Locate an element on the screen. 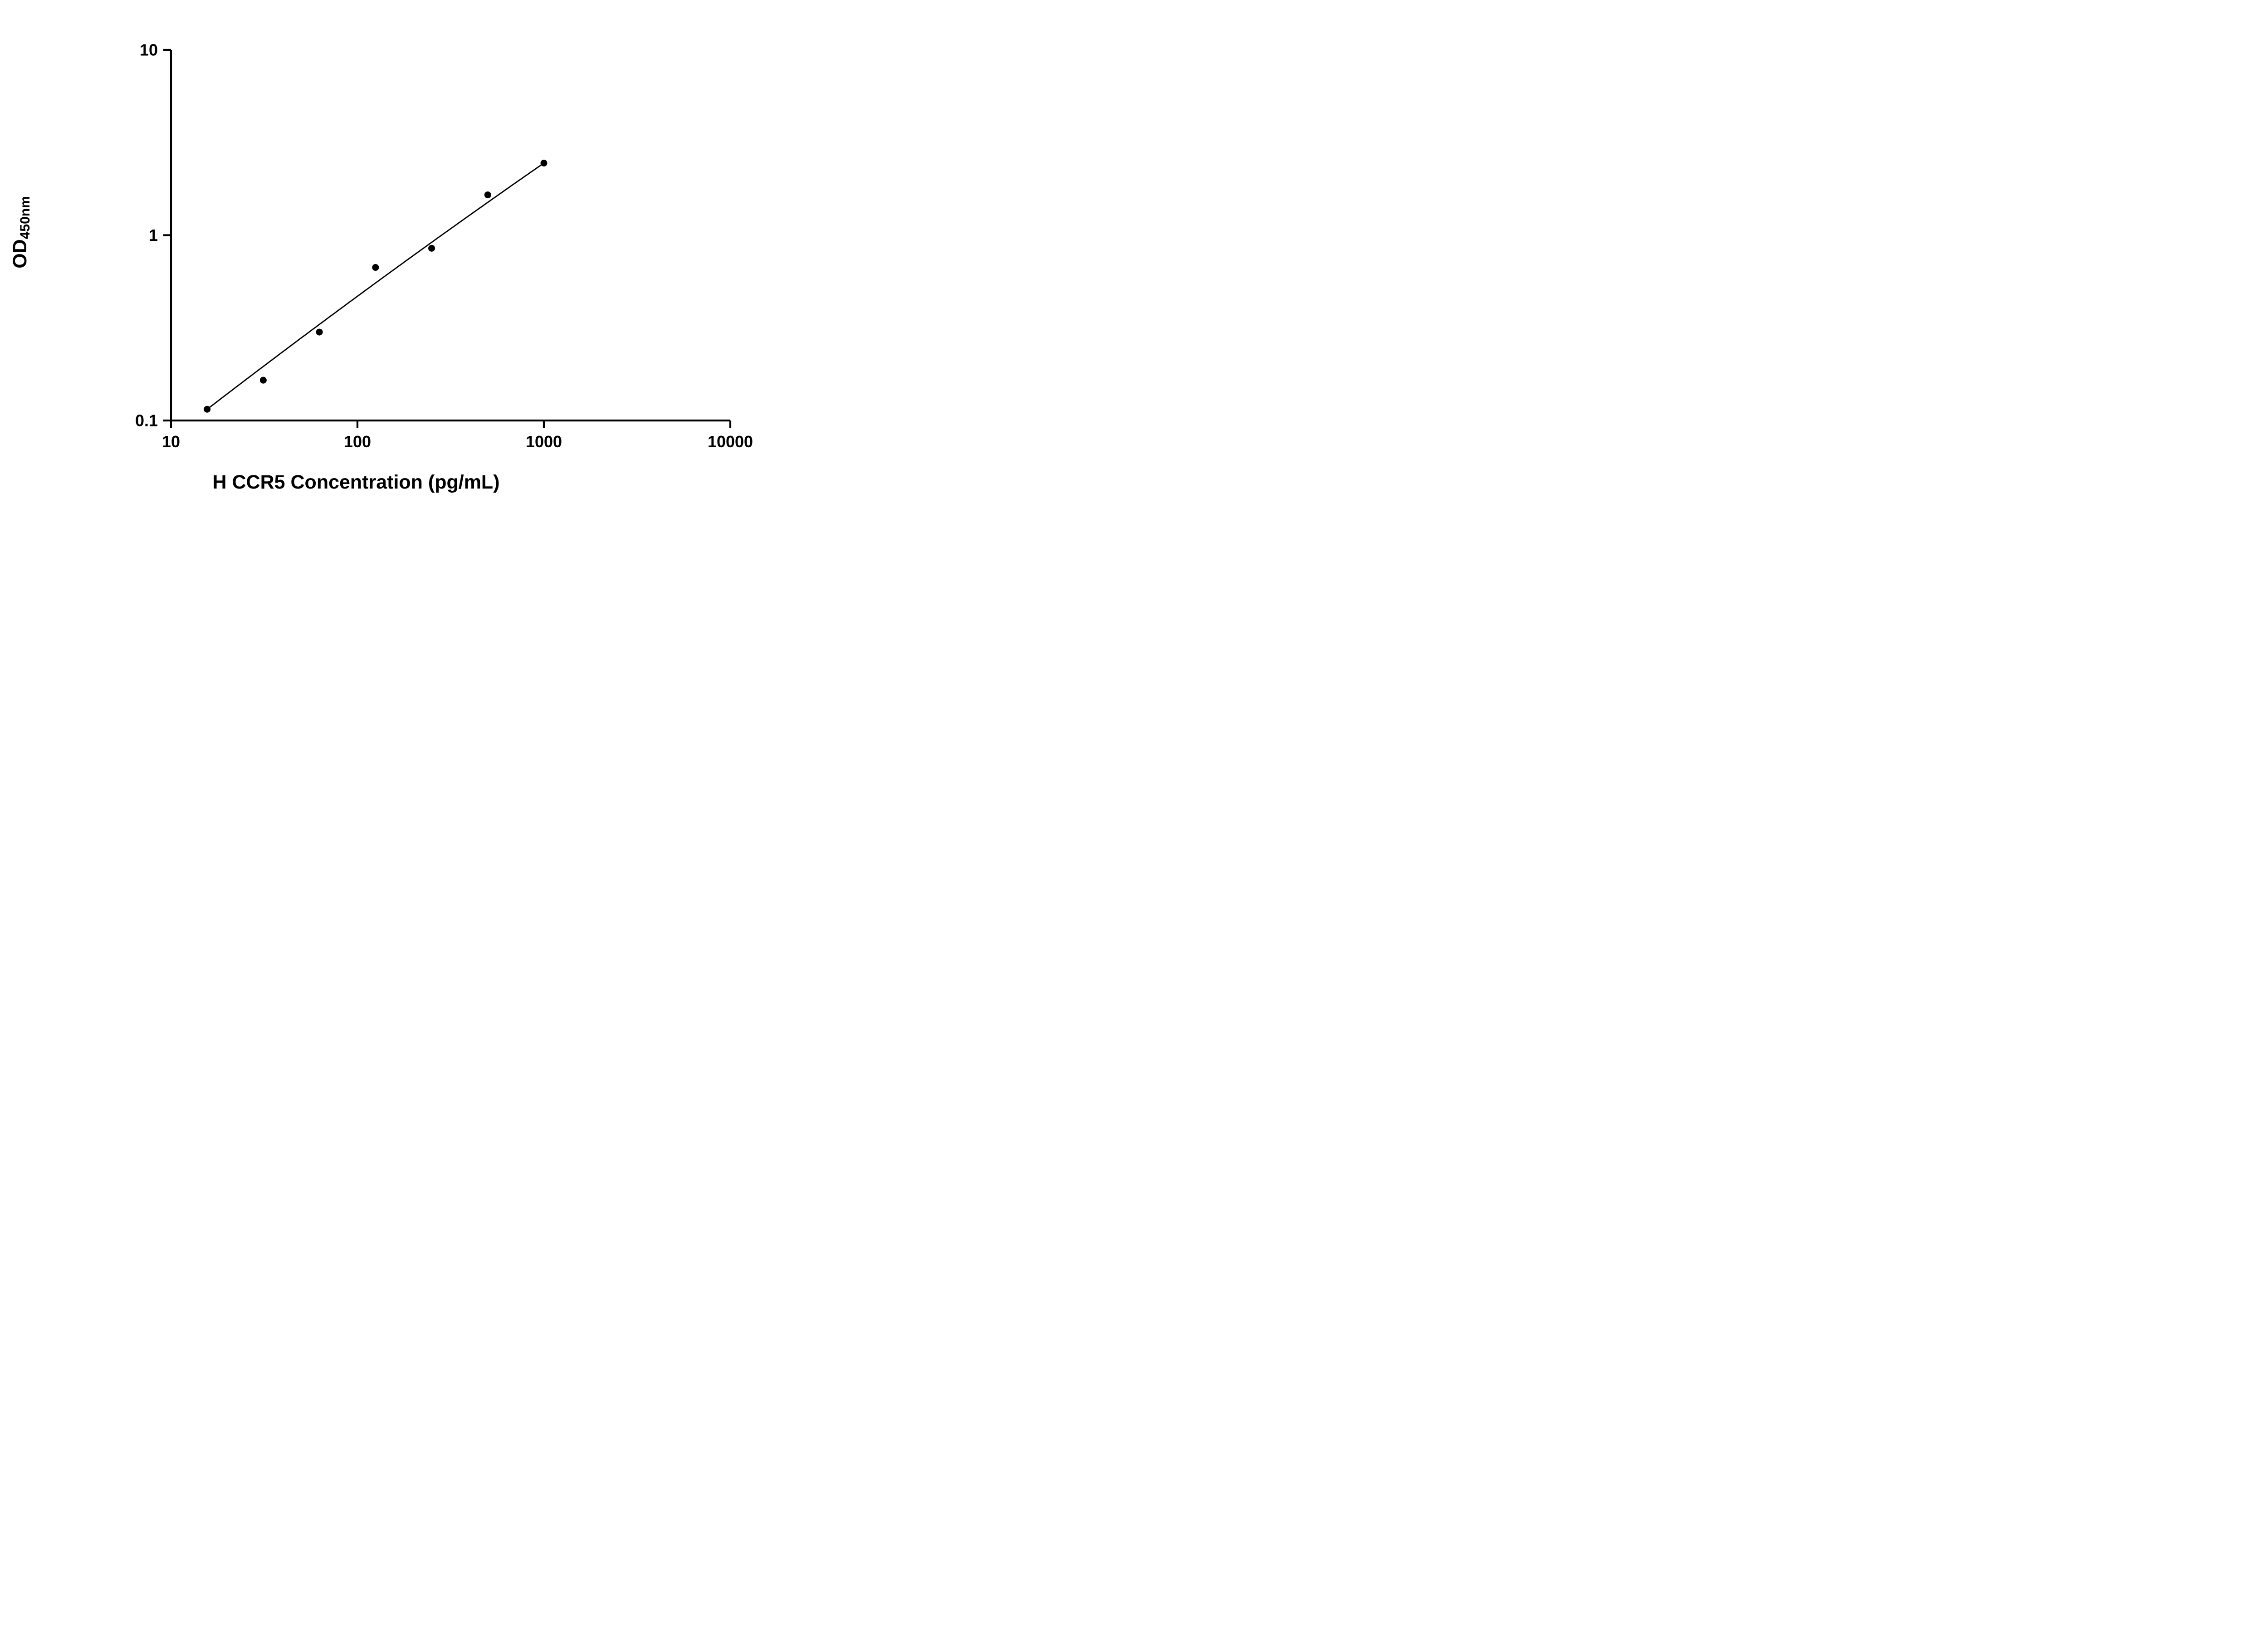 The width and height of the screenshot is (2268, 1633). fit-curve is located at coordinates (375, 286).